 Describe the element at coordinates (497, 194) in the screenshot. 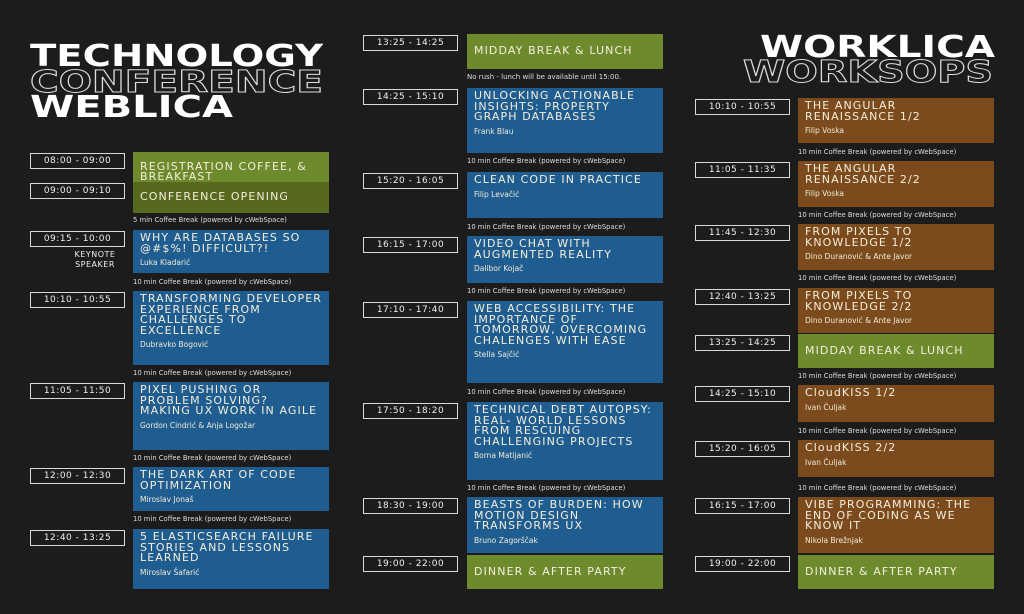

I see `speaker: Filip Levačić` at that location.